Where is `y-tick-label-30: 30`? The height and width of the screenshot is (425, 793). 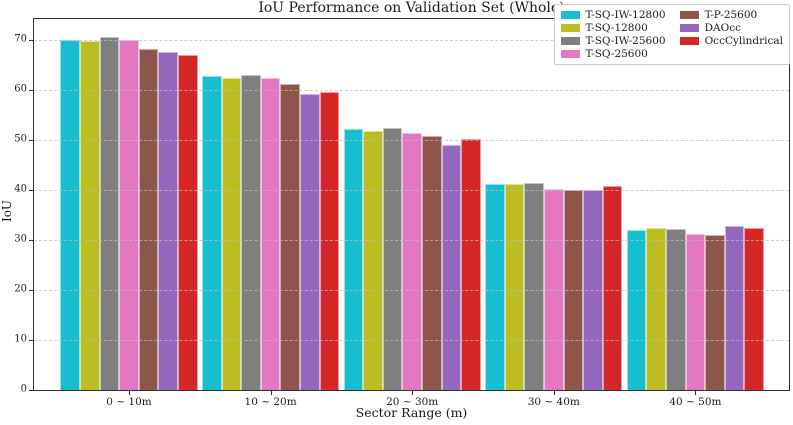 y-tick-label-30: 30 is located at coordinates (20, 239).